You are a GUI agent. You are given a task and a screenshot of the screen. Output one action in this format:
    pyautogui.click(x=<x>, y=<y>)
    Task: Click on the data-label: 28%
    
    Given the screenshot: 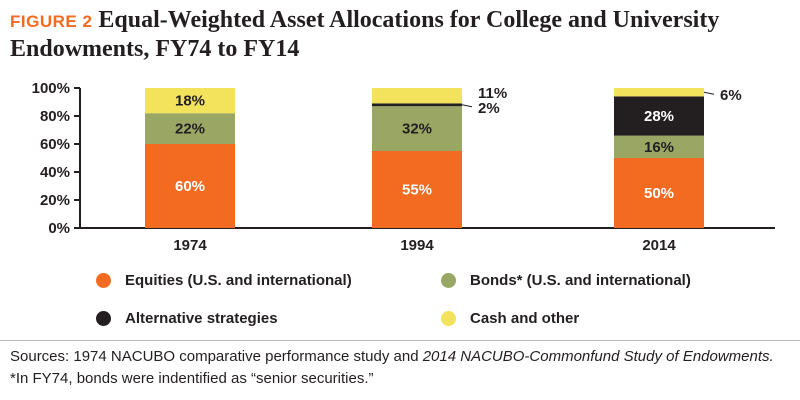 What is the action you would take?
    pyautogui.click(x=659, y=116)
    